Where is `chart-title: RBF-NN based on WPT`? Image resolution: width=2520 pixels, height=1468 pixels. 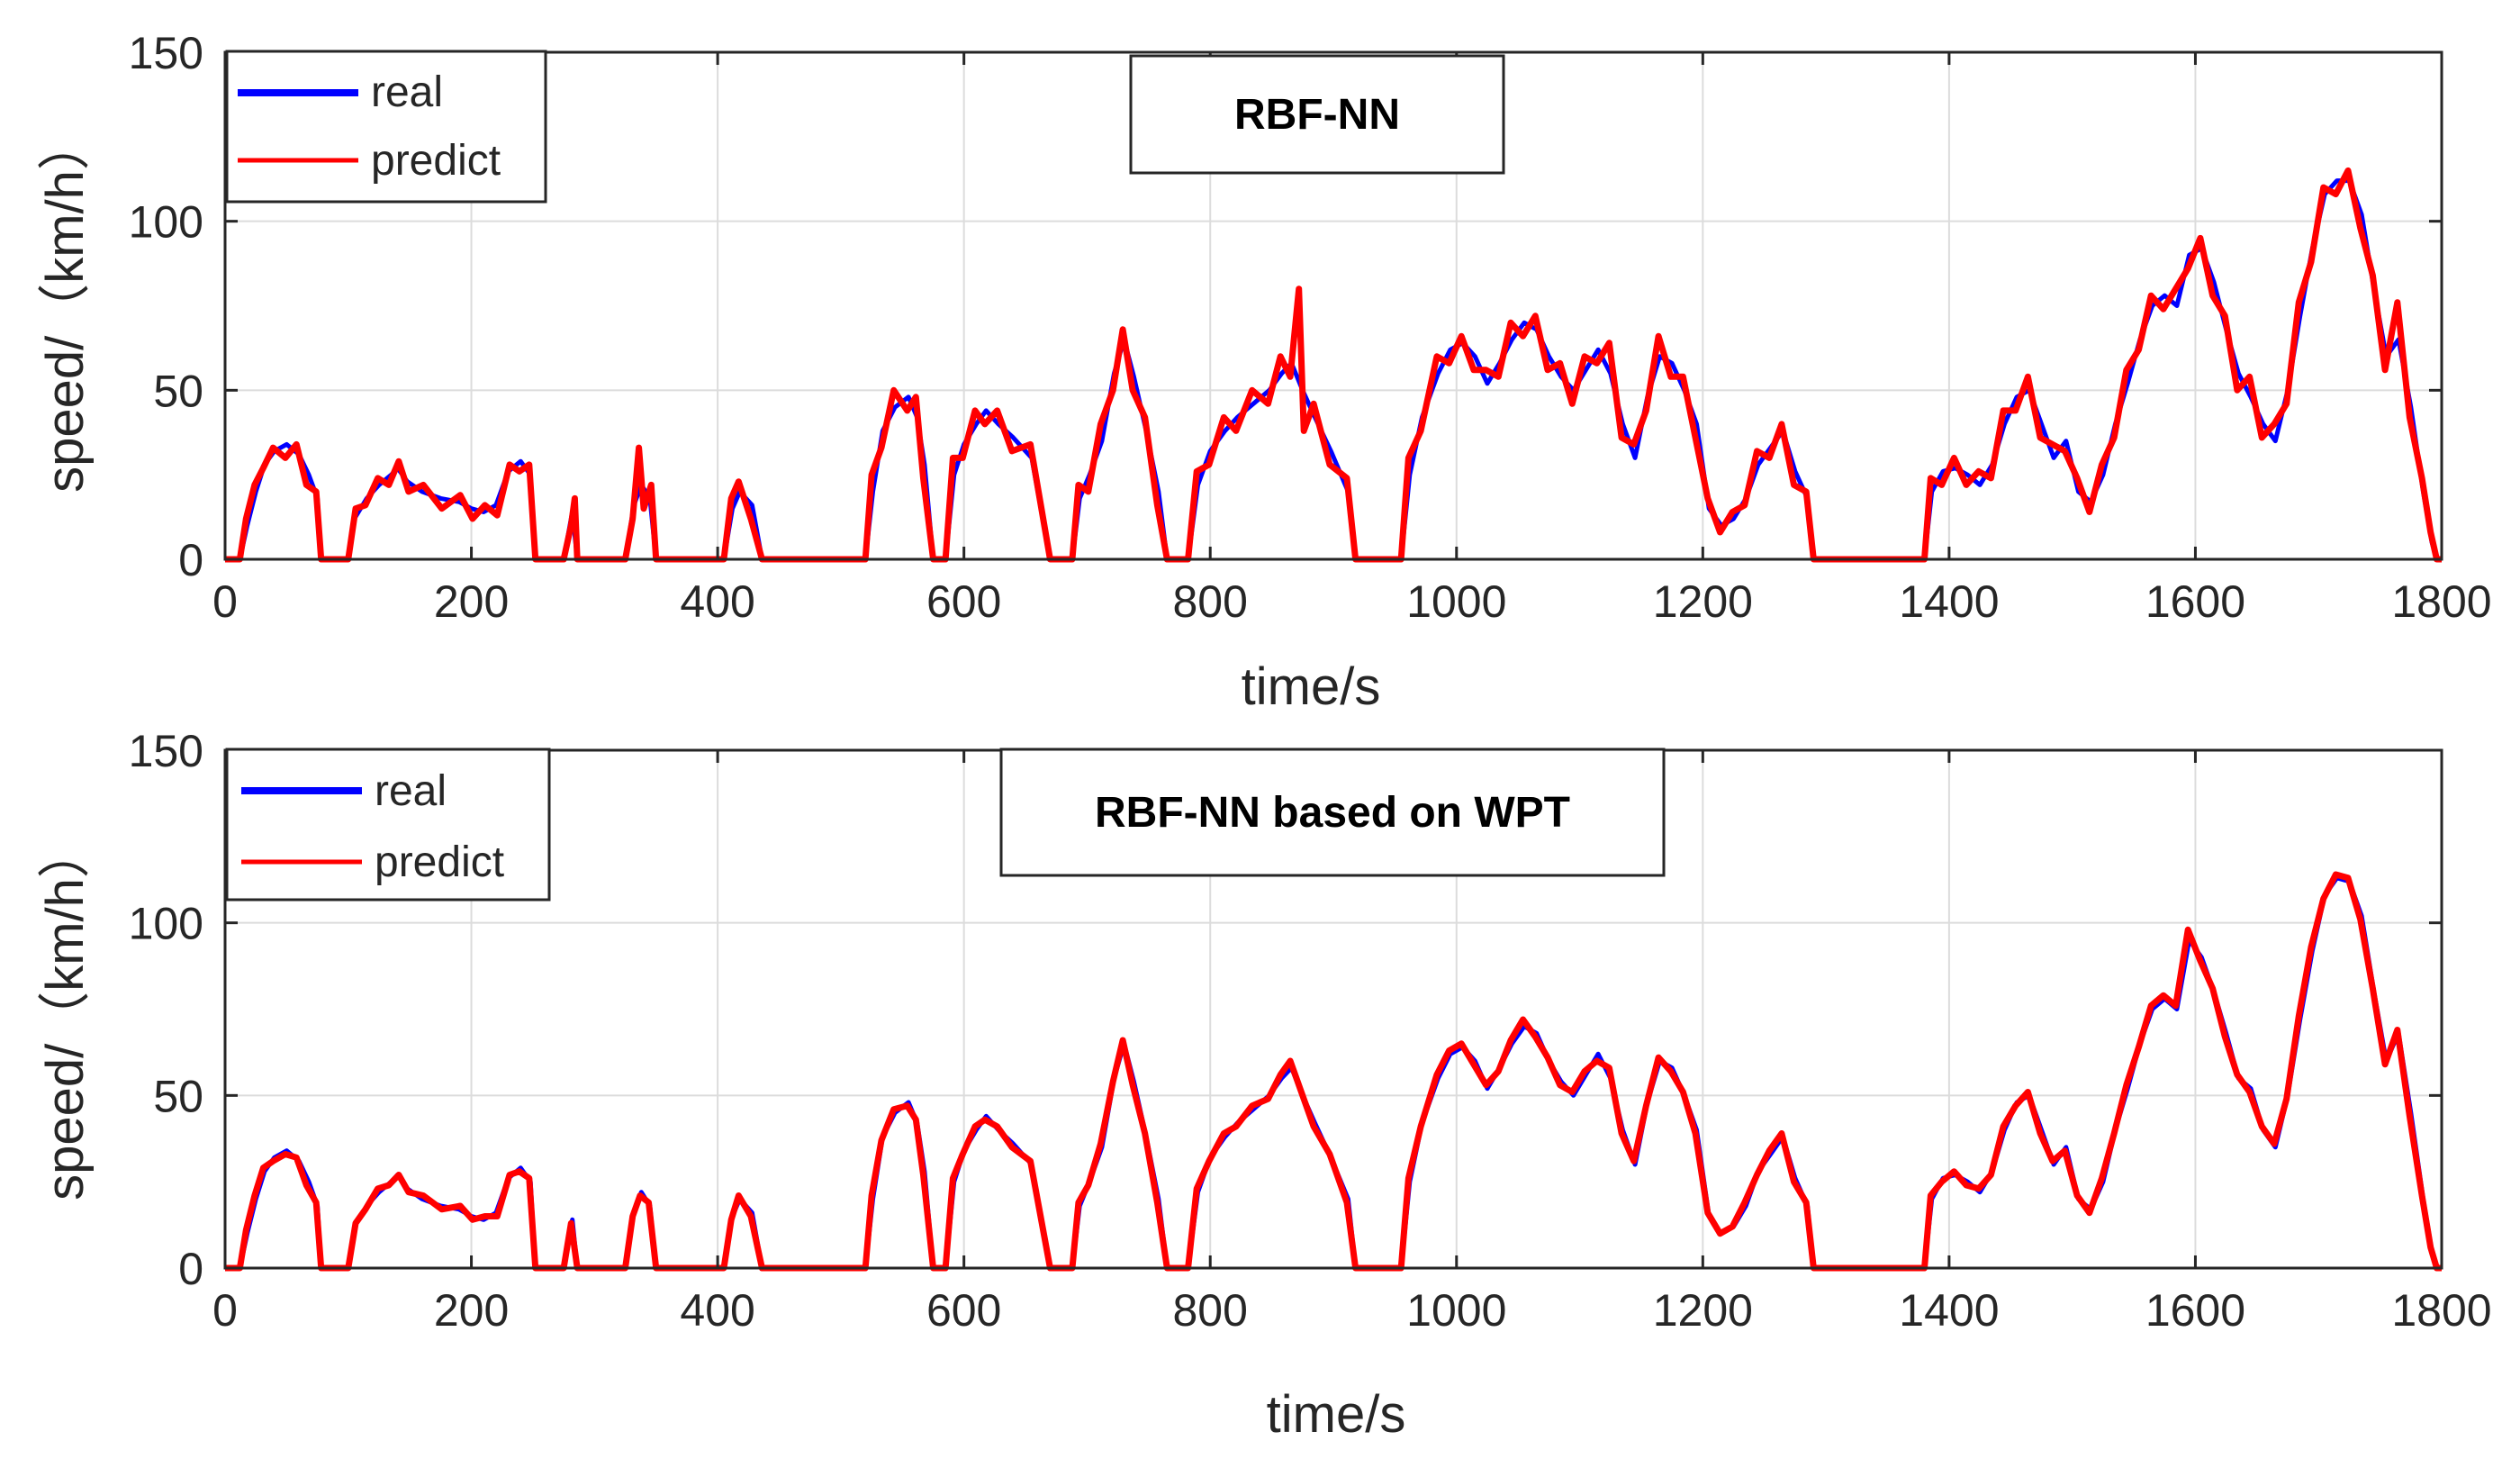
chart-title: RBF-NN based on WPT is located at coordinates (1332, 813).